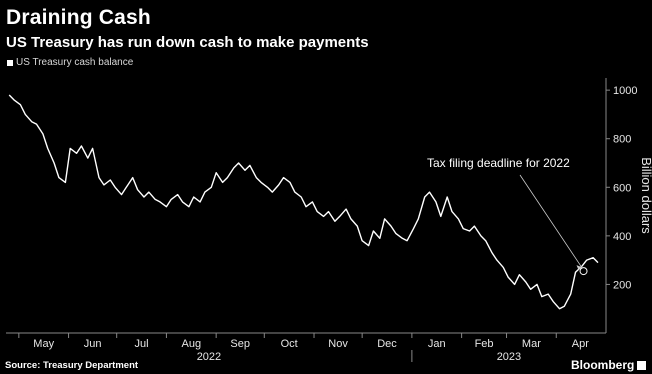 The height and width of the screenshot is (374, 652). What do you see at coordinates (387, 344) in the screenshot?
I see `x-tick-label: Dec` at bounding box center [387, 344].